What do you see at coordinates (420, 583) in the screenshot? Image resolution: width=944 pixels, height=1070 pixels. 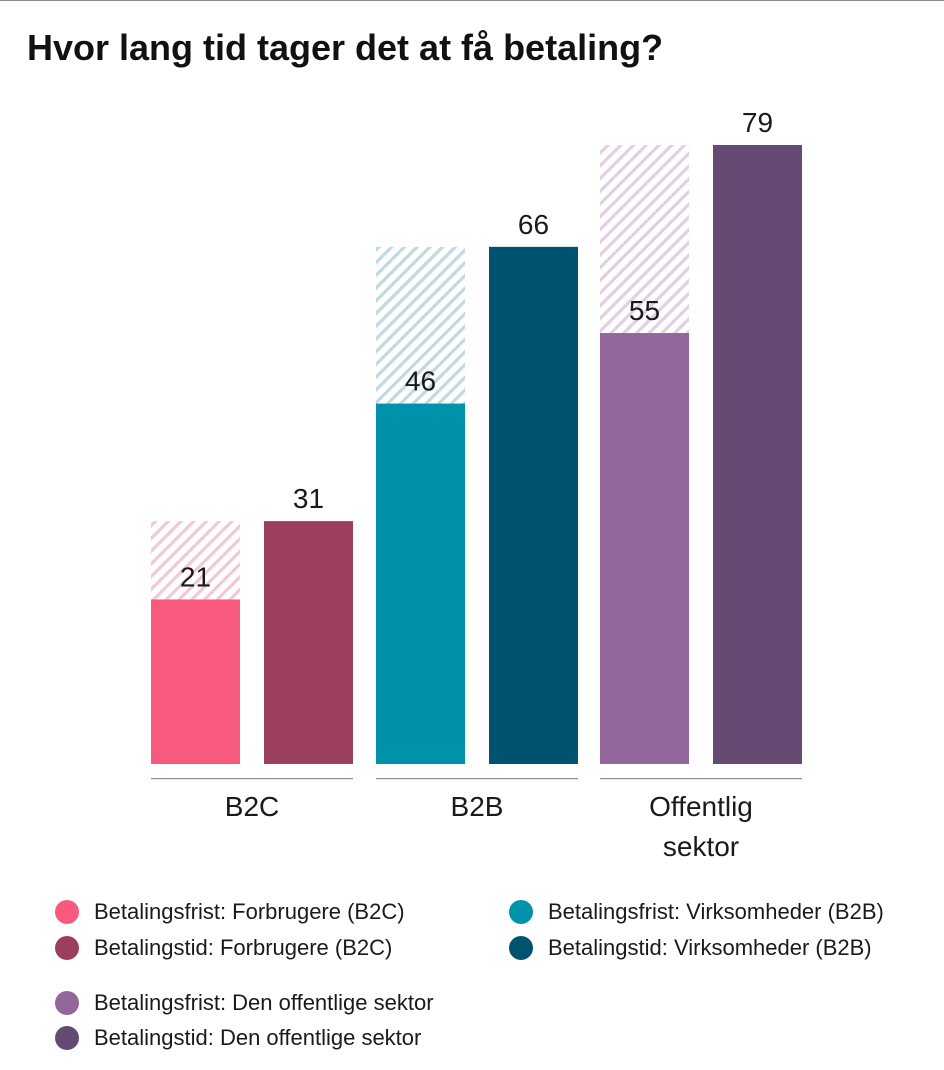 I see `bar-b2b-frist` at bounding box center [420, 583].